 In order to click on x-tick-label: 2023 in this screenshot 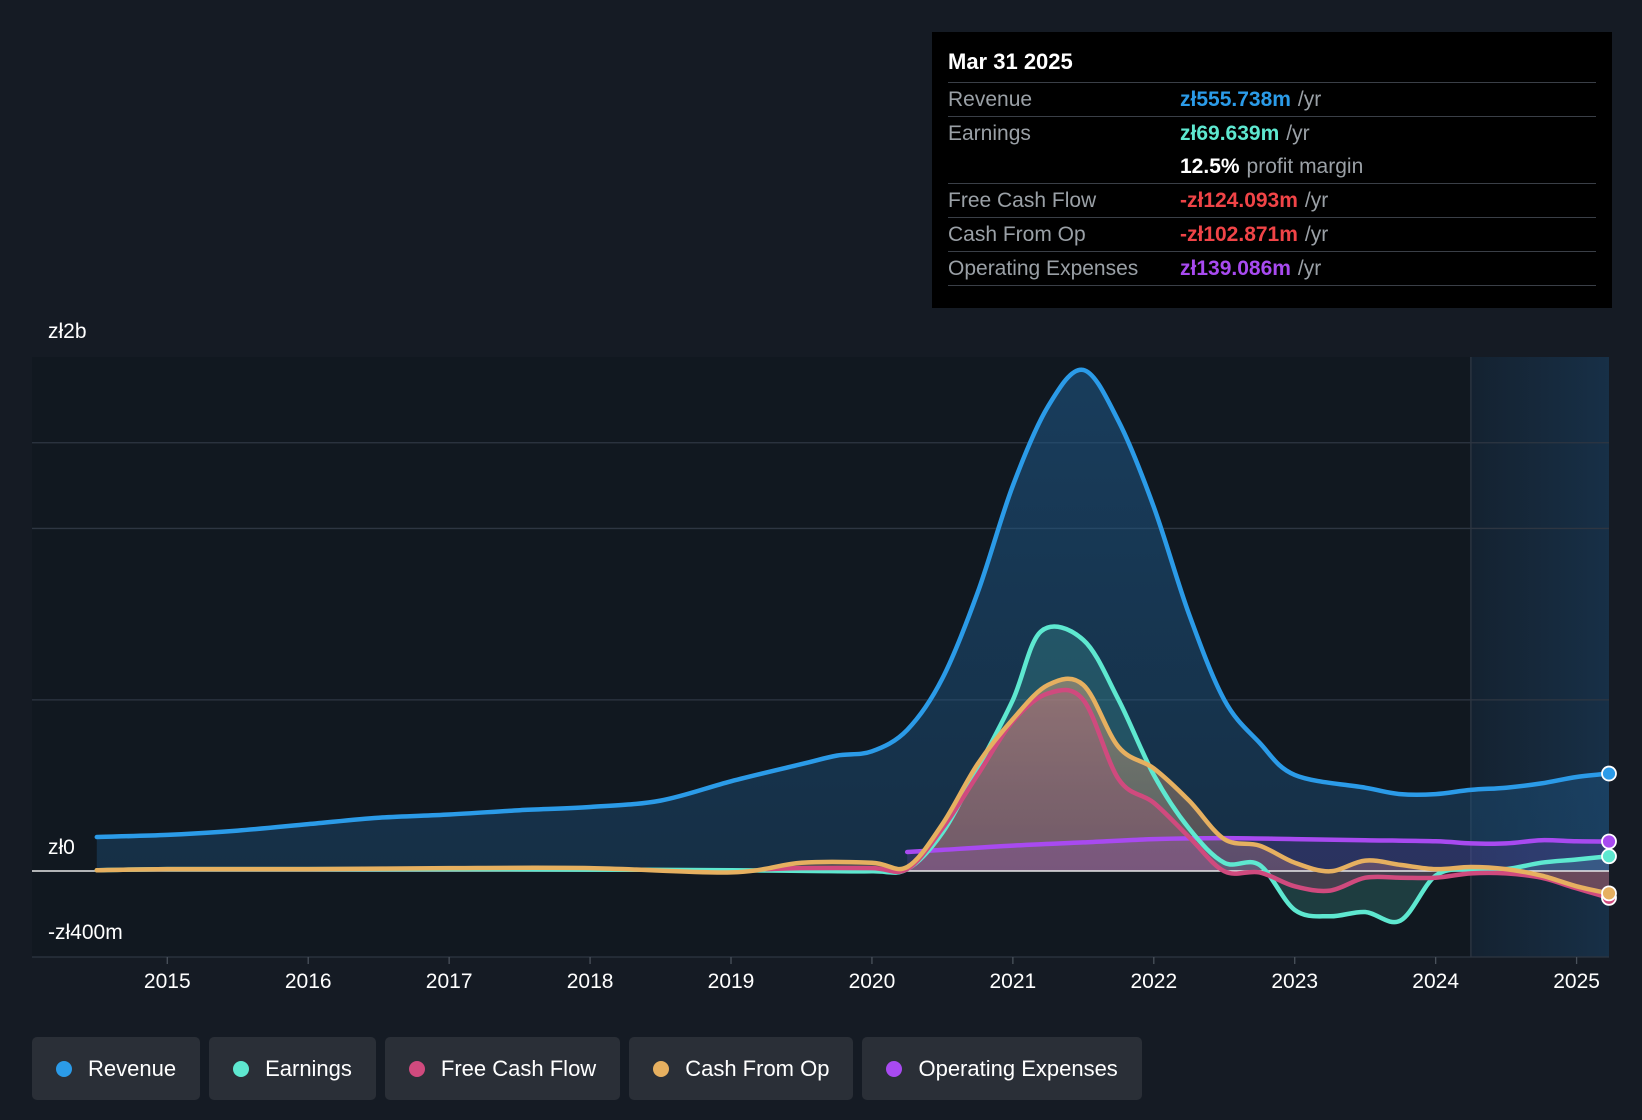, I will do `click(1295, 981)`.